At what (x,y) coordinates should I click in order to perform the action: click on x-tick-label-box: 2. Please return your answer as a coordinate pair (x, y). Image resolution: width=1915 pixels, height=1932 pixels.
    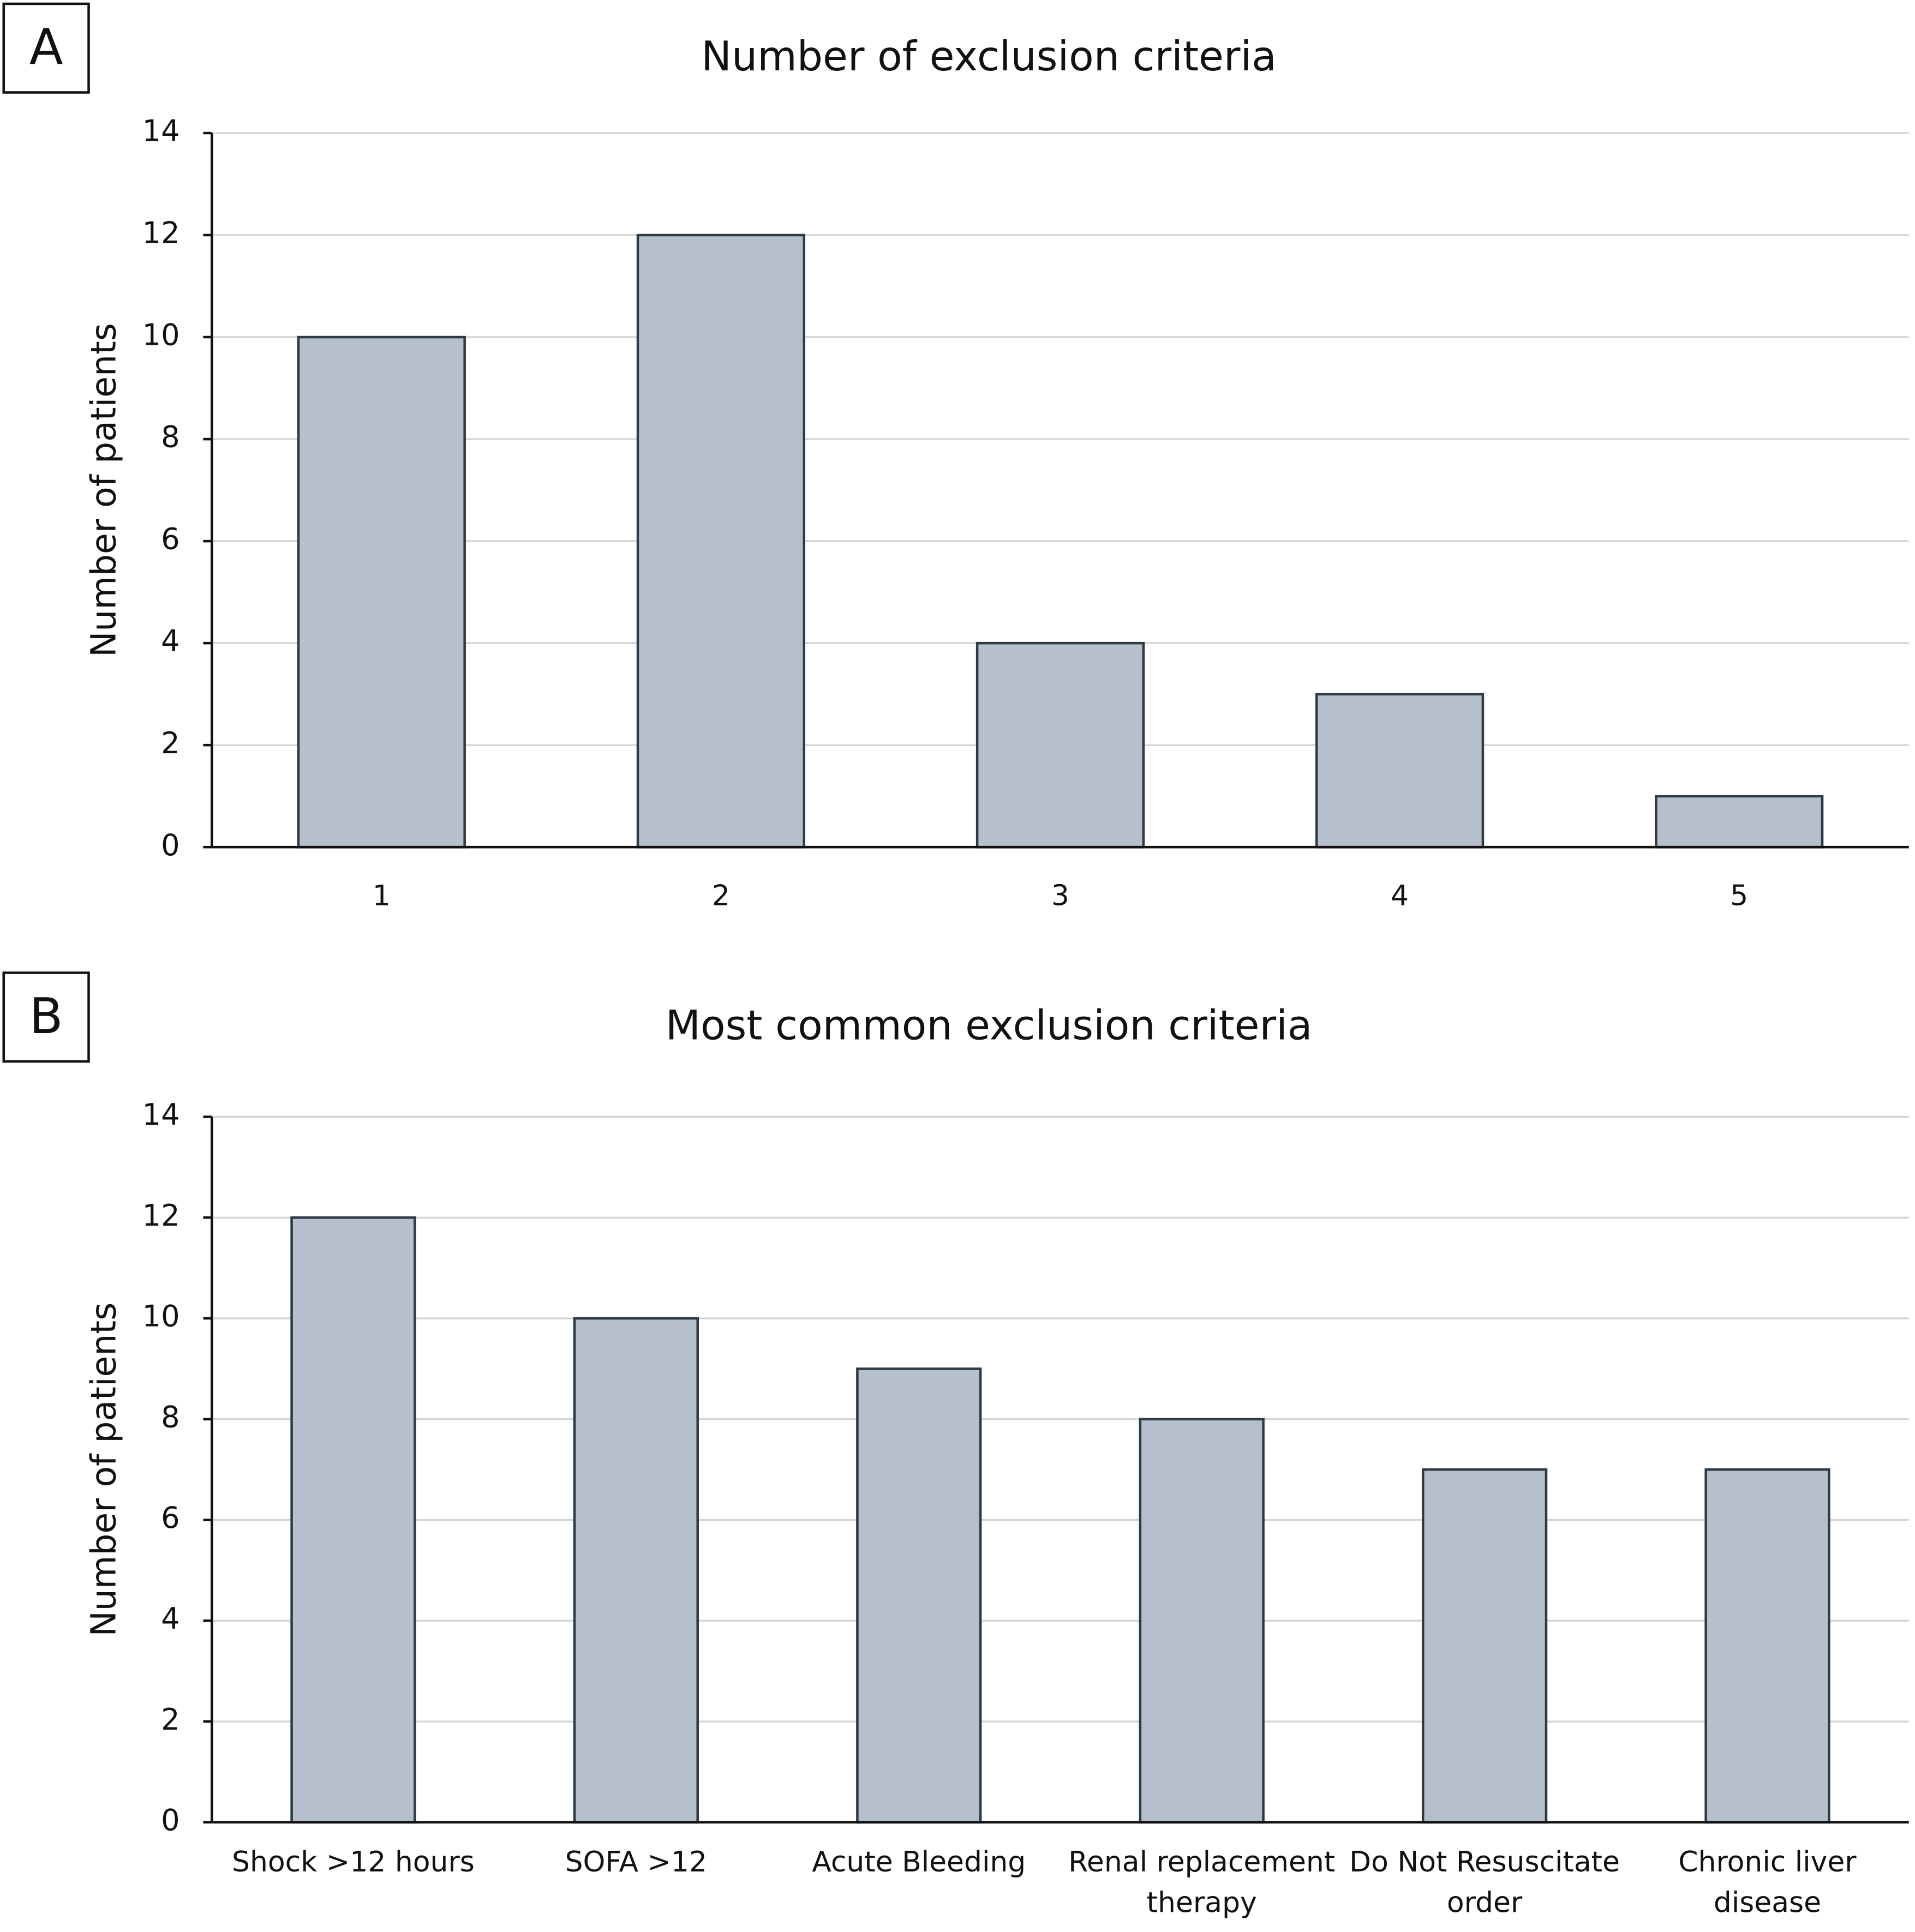
    Looking at the image, I should click on (720, 896).